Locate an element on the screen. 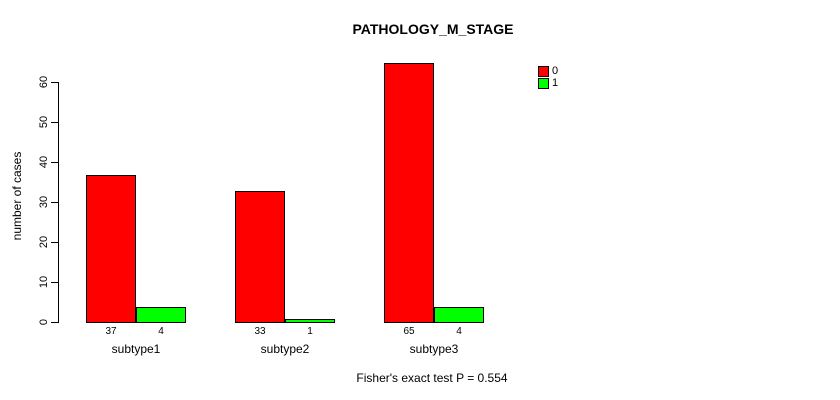 The image size is (840, 400). bar-value-label: 33 is located at coordinates (260, 331).